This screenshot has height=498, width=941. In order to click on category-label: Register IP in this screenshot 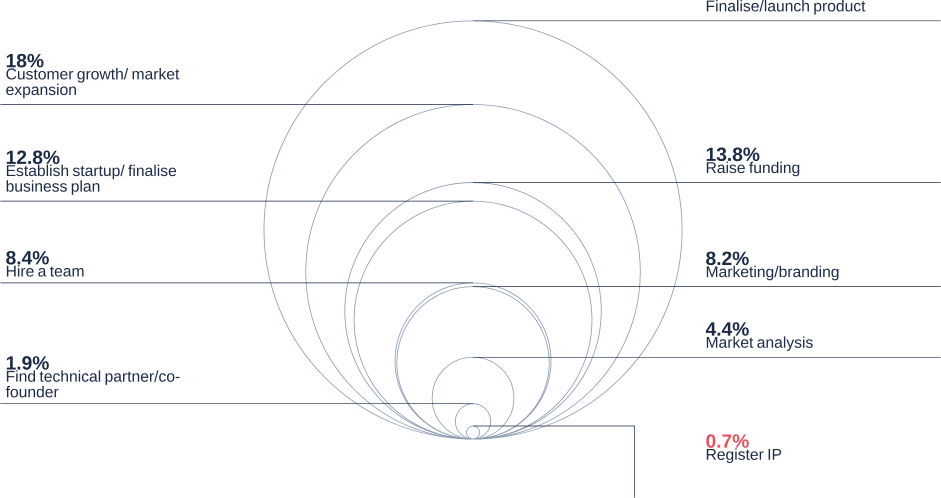, I will do `click(744, 456)`.